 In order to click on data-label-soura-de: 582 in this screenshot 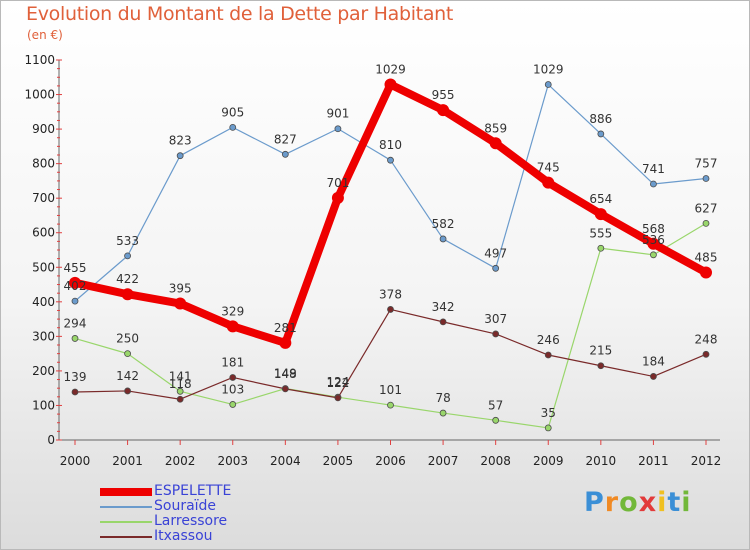, I will do `click(443, 224)`.